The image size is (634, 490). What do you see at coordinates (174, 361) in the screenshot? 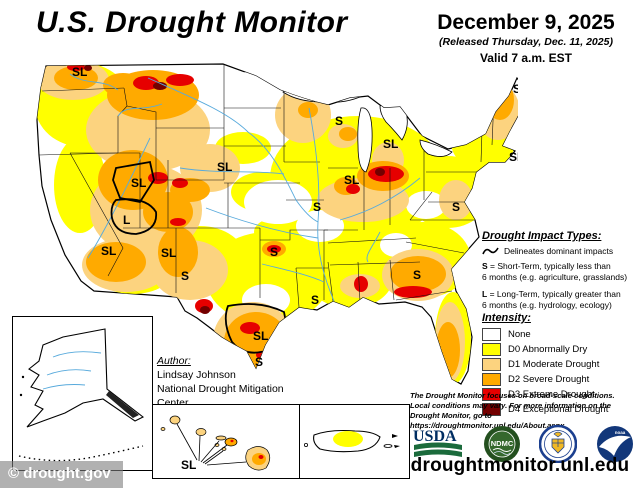
I see `author-heading: Author:` at bounding box center [174, 361].